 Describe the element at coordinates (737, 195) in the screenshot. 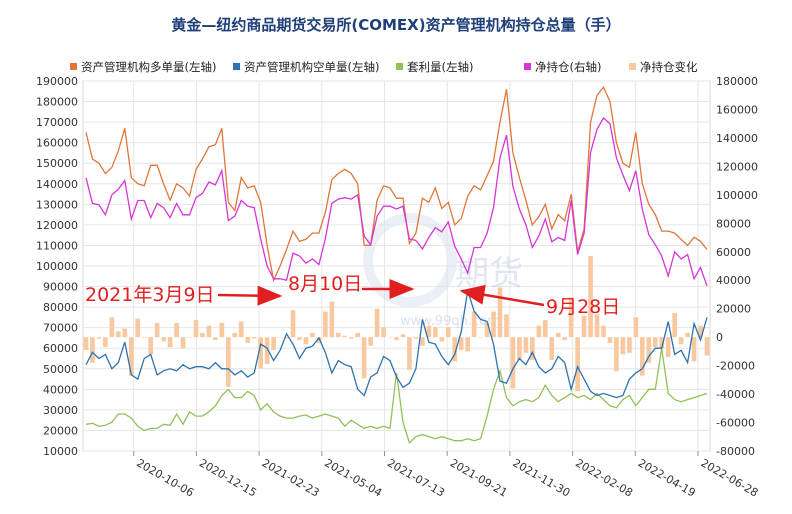

I see `right-axis-tick: 100000` at that location.